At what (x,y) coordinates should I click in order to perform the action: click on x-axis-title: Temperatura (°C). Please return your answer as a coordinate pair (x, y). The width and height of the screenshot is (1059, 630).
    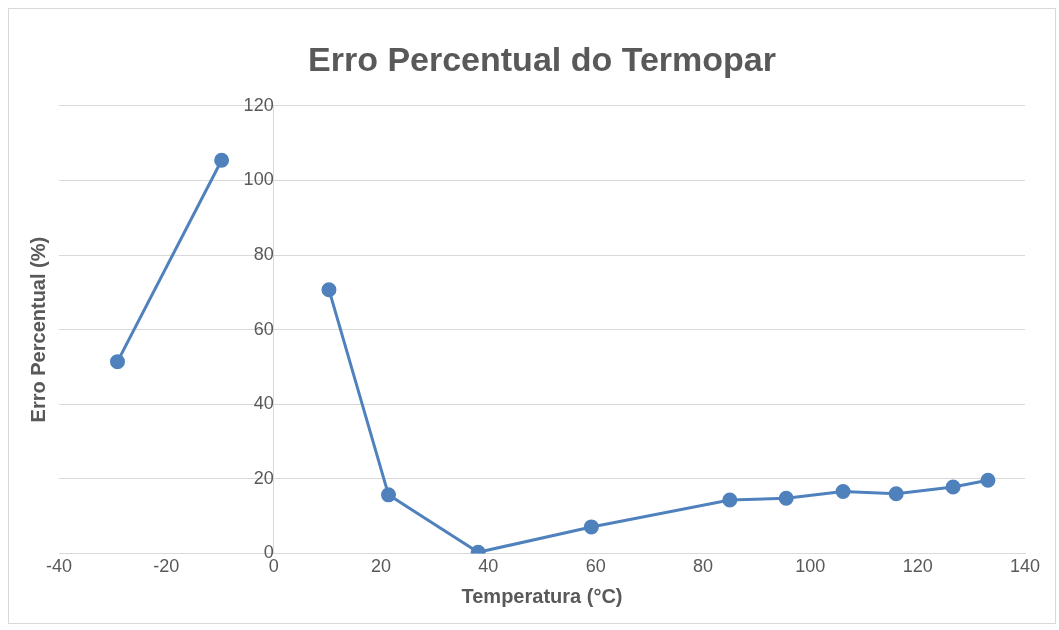
    Looking at the image, I should click on (542, 595).